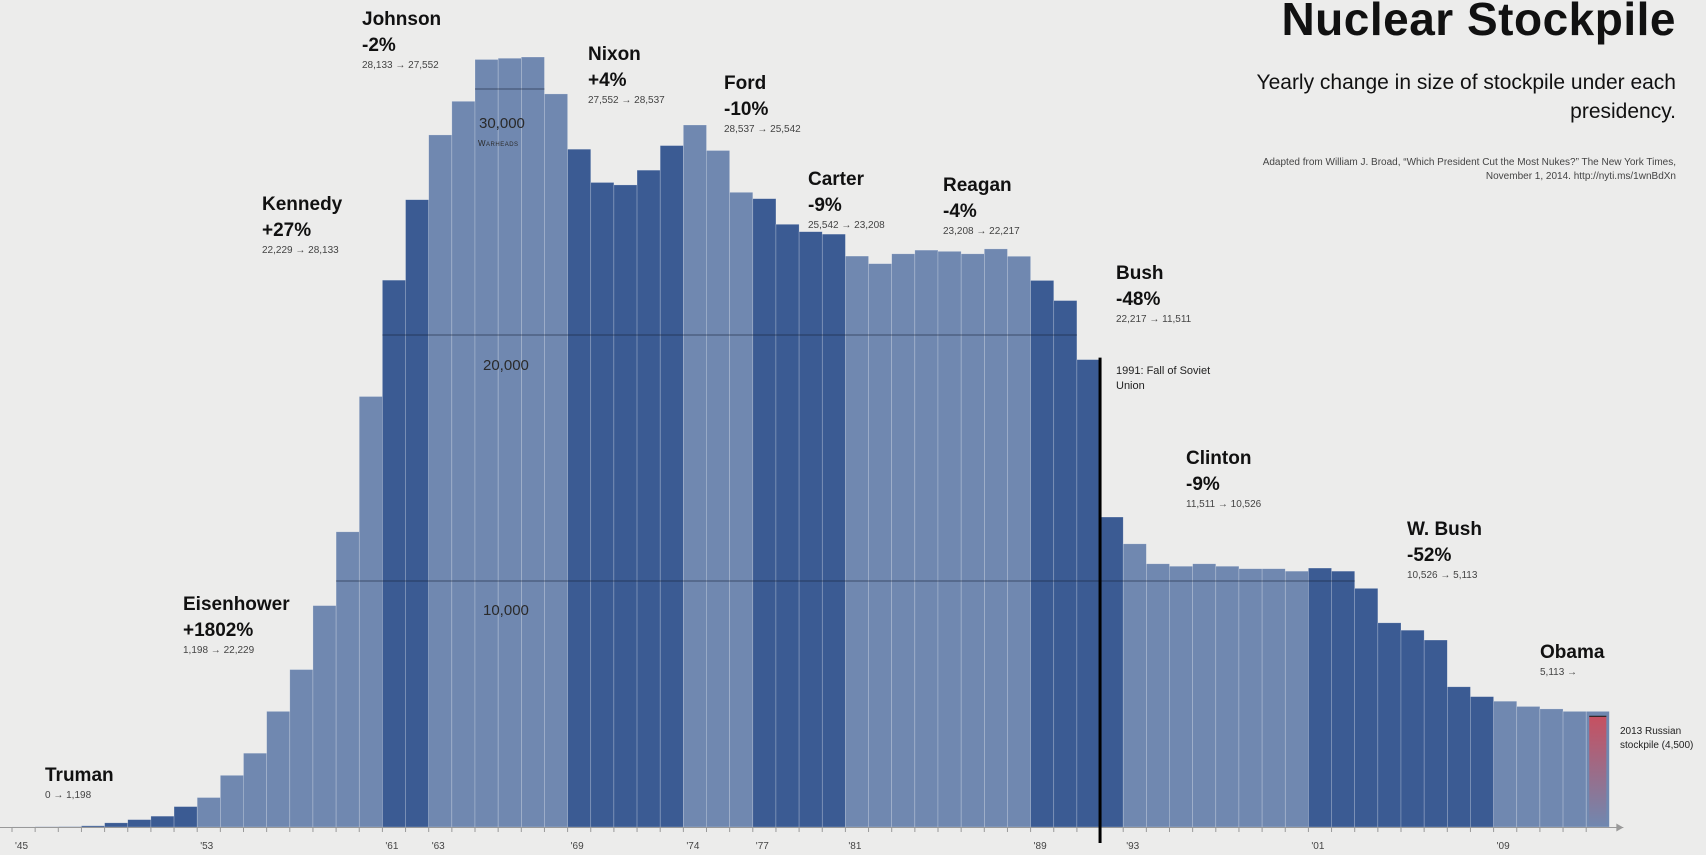 Image resolution: width=1706 pixels, height=855 pixels. What do you see at coordinates (400, 65) in the screenshot?
I see `president-range: 28,133 → 27,552` at bounding box center [400, 65].